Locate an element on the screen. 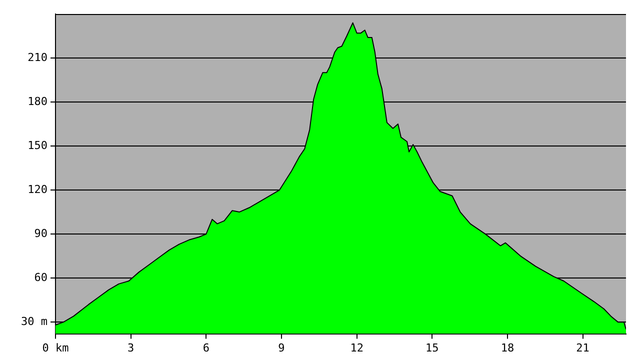  x-tick-label: 15 is located at coordinates (432, 347).